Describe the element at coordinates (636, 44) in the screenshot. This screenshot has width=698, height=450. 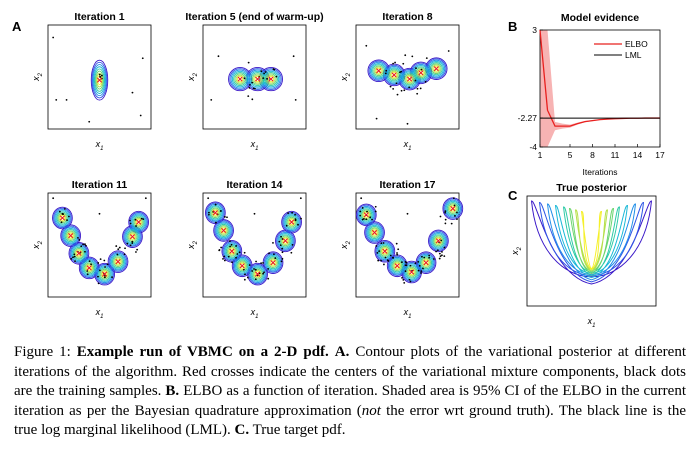
I see `legend-label-elbo: ELBO` at that location.